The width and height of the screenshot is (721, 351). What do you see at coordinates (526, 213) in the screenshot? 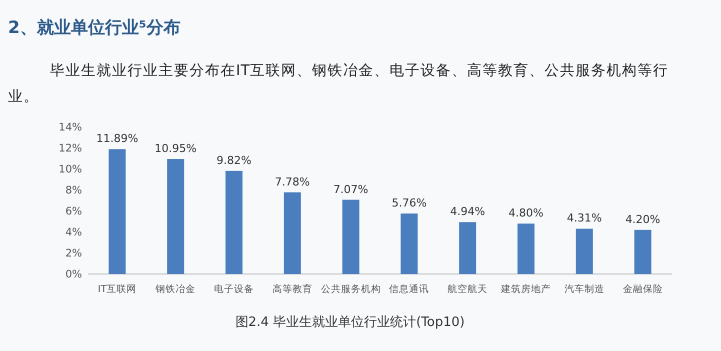
I see `data-label: 4.80%` at bounding box center [526, 213].